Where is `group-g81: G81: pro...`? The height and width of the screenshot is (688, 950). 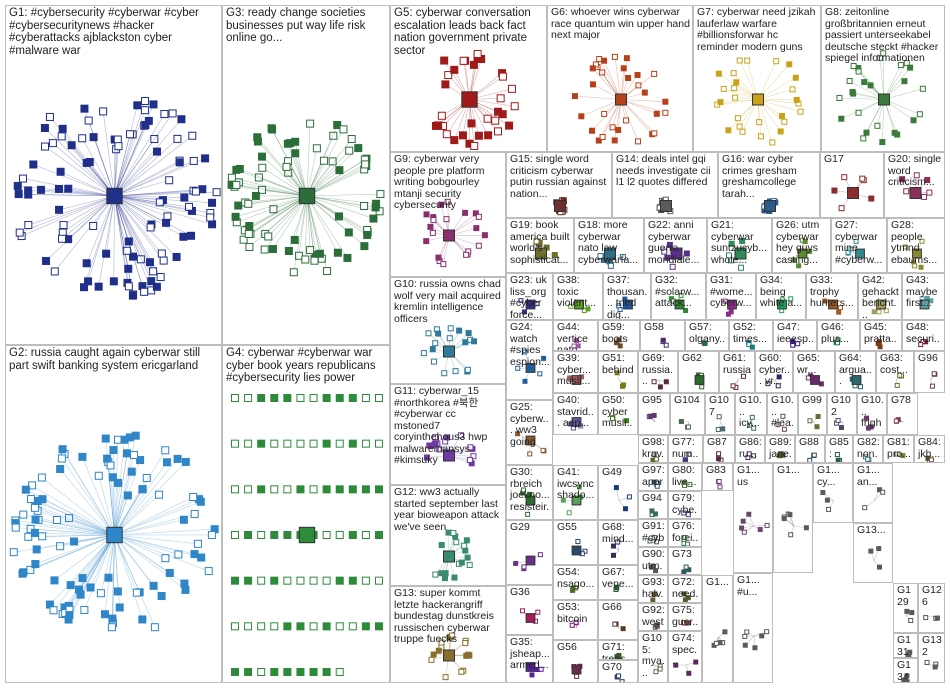 group-g81: G81: pro... is located at coordinates (898, 449).